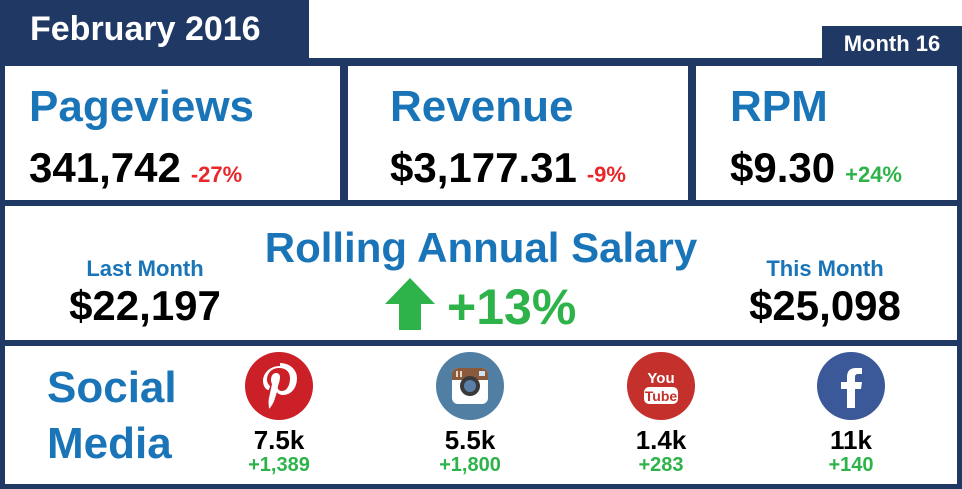 The width and height of the screenshot is (962, 489). Describe the element at coordinates (483, 167) in the screenshot. I see `revenue-number: $3,177.31` at that location.